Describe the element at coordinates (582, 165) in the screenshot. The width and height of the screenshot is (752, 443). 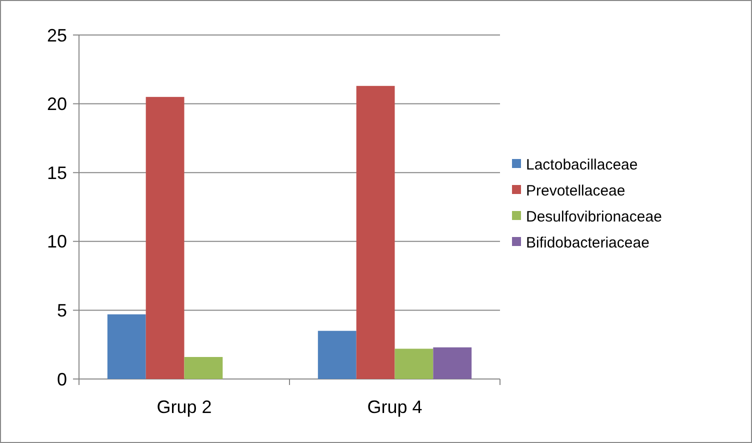
I see `legend-label: Lactobacillaceae` at that location.